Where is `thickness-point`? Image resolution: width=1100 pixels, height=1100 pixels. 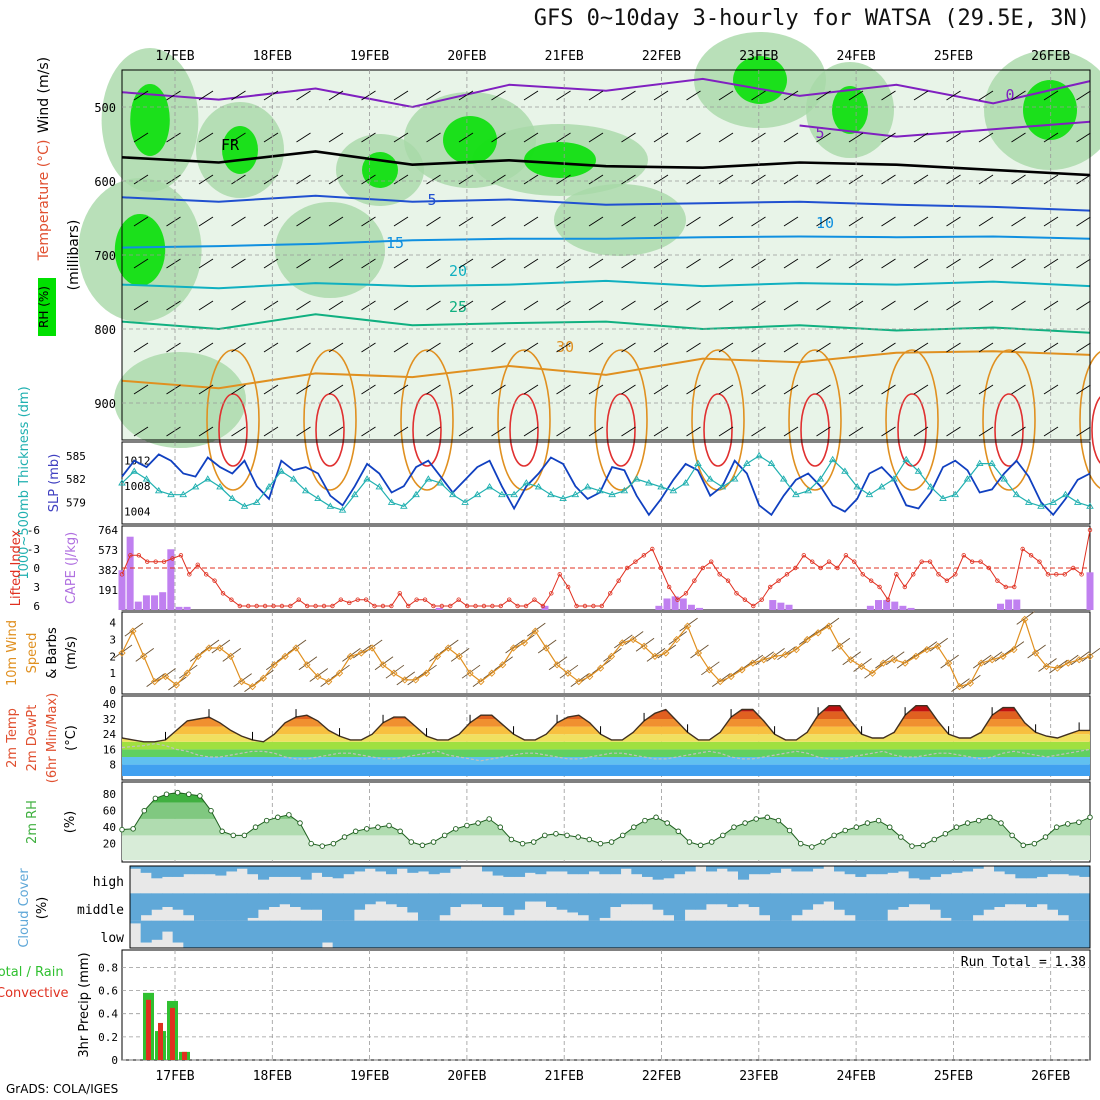 thickness-point is located at coordinates (587, 486).